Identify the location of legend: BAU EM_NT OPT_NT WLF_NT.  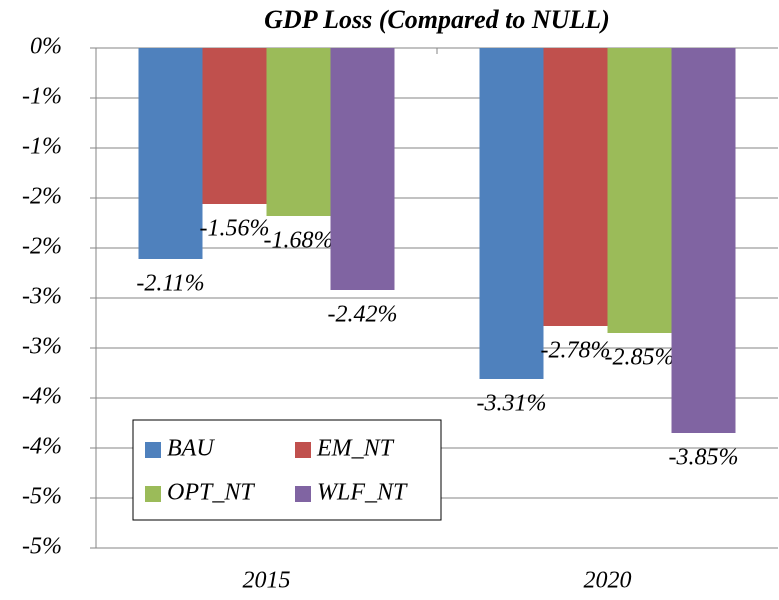
(287, 470).